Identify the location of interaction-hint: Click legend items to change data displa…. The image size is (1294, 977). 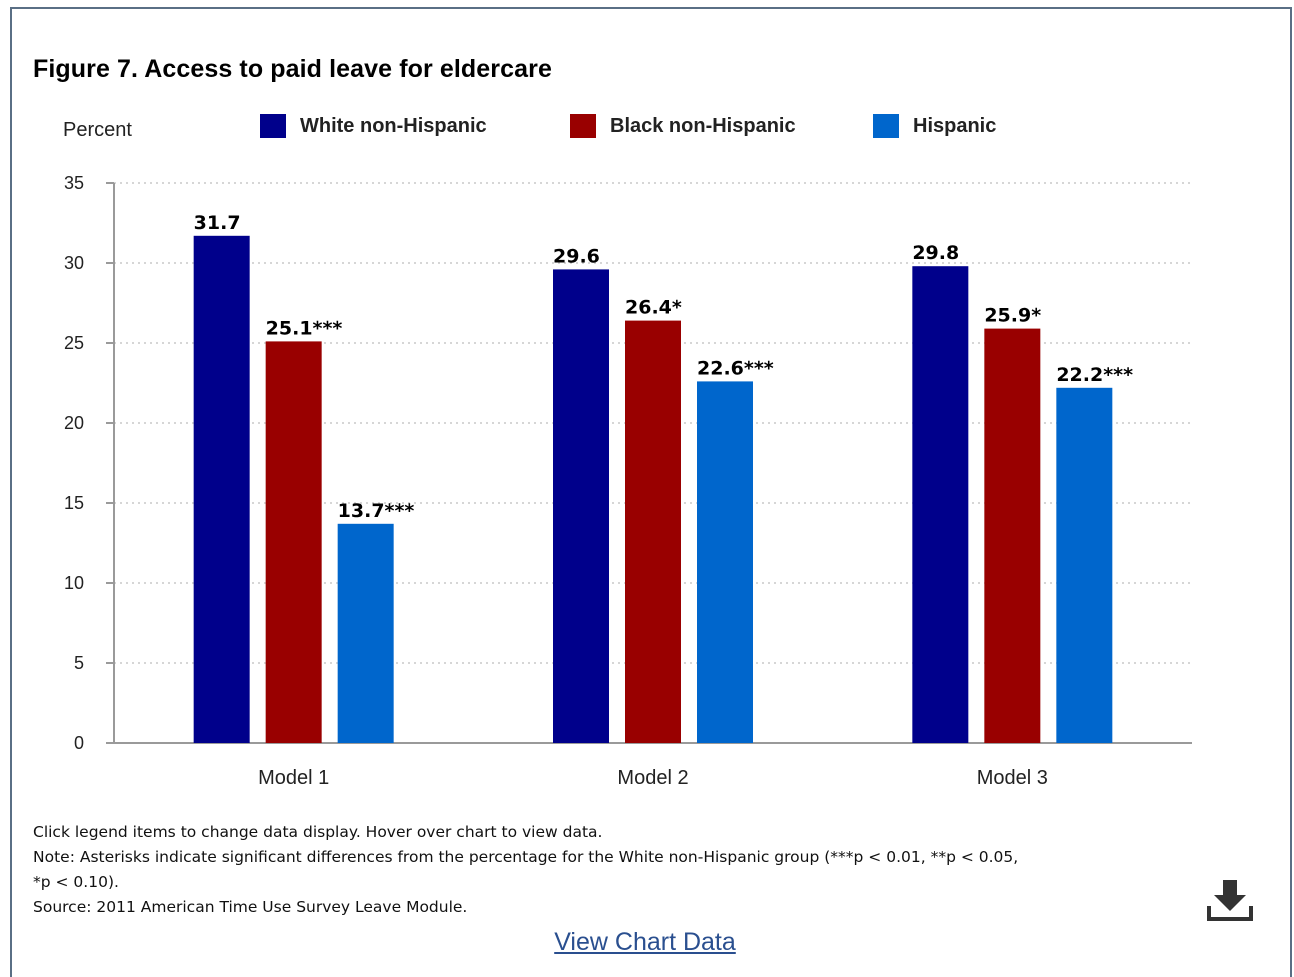
(318, 832).